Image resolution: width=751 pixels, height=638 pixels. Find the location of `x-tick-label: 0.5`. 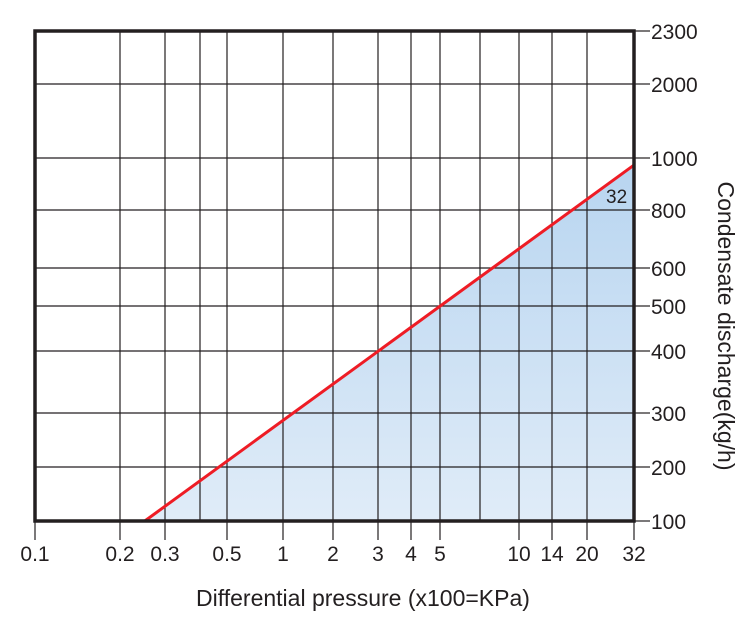

x-tick-label: 0.5 is located at coordinates (226, 554).